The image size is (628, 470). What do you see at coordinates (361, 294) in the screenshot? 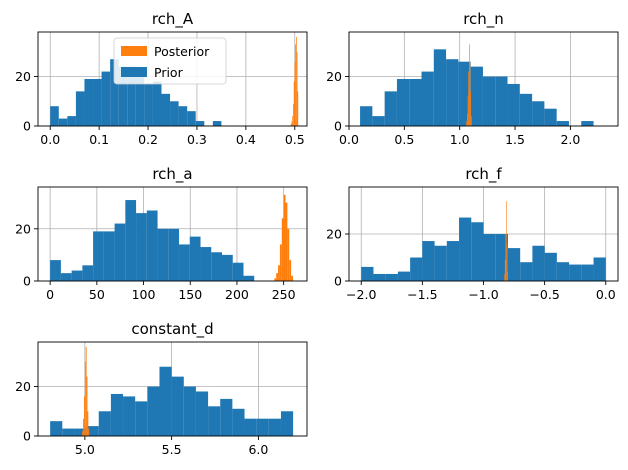
I see `x-tick-label: −2.0` at bounding box center [361, 294].